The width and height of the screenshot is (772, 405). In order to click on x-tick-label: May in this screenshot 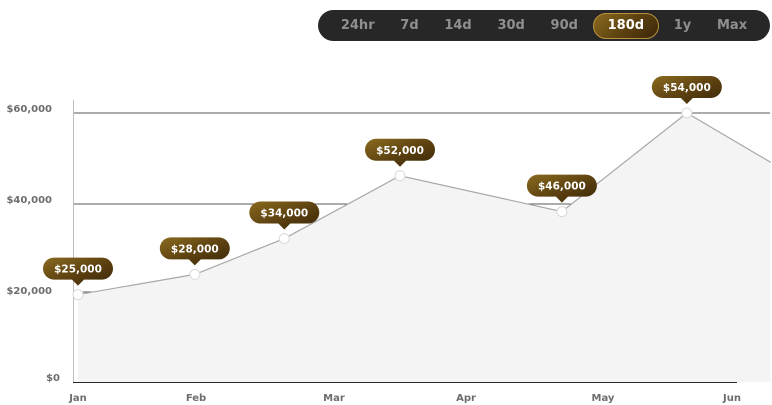, I will do `click(603, 398)`.